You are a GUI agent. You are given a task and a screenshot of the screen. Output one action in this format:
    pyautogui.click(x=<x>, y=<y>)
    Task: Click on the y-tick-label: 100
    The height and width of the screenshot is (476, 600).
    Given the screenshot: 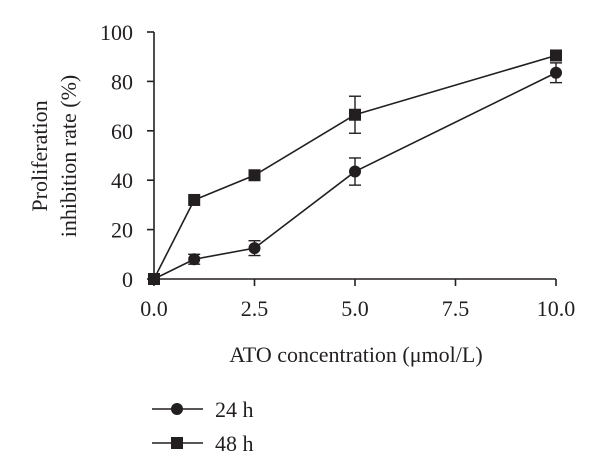 What is the action you would take?
    pyautogui.click(x=116, y=32)
    